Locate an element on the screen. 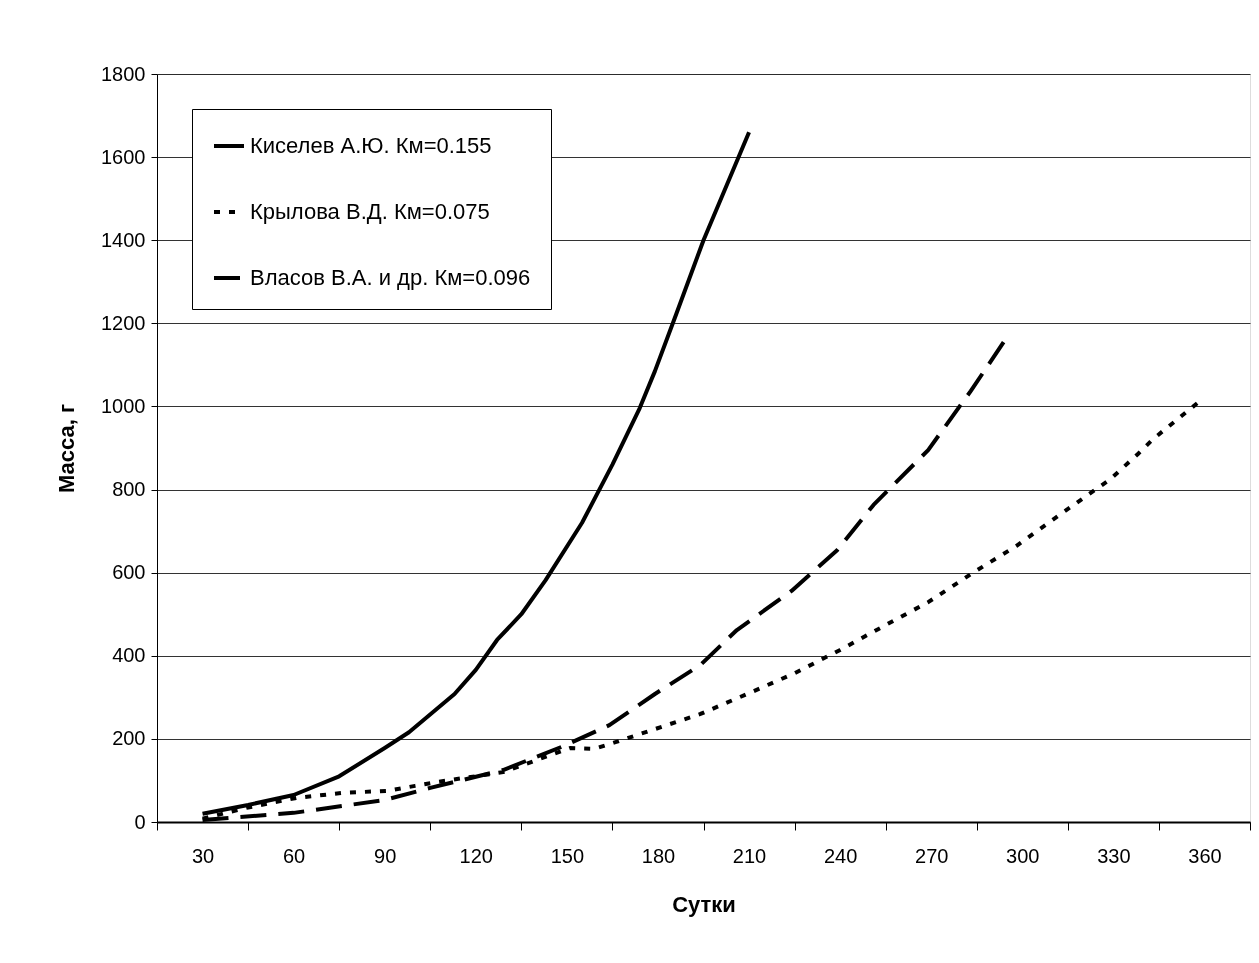 This screenshot has height=963, width=1259. y-tick-label: 0 is located at coordinates (140, 821).